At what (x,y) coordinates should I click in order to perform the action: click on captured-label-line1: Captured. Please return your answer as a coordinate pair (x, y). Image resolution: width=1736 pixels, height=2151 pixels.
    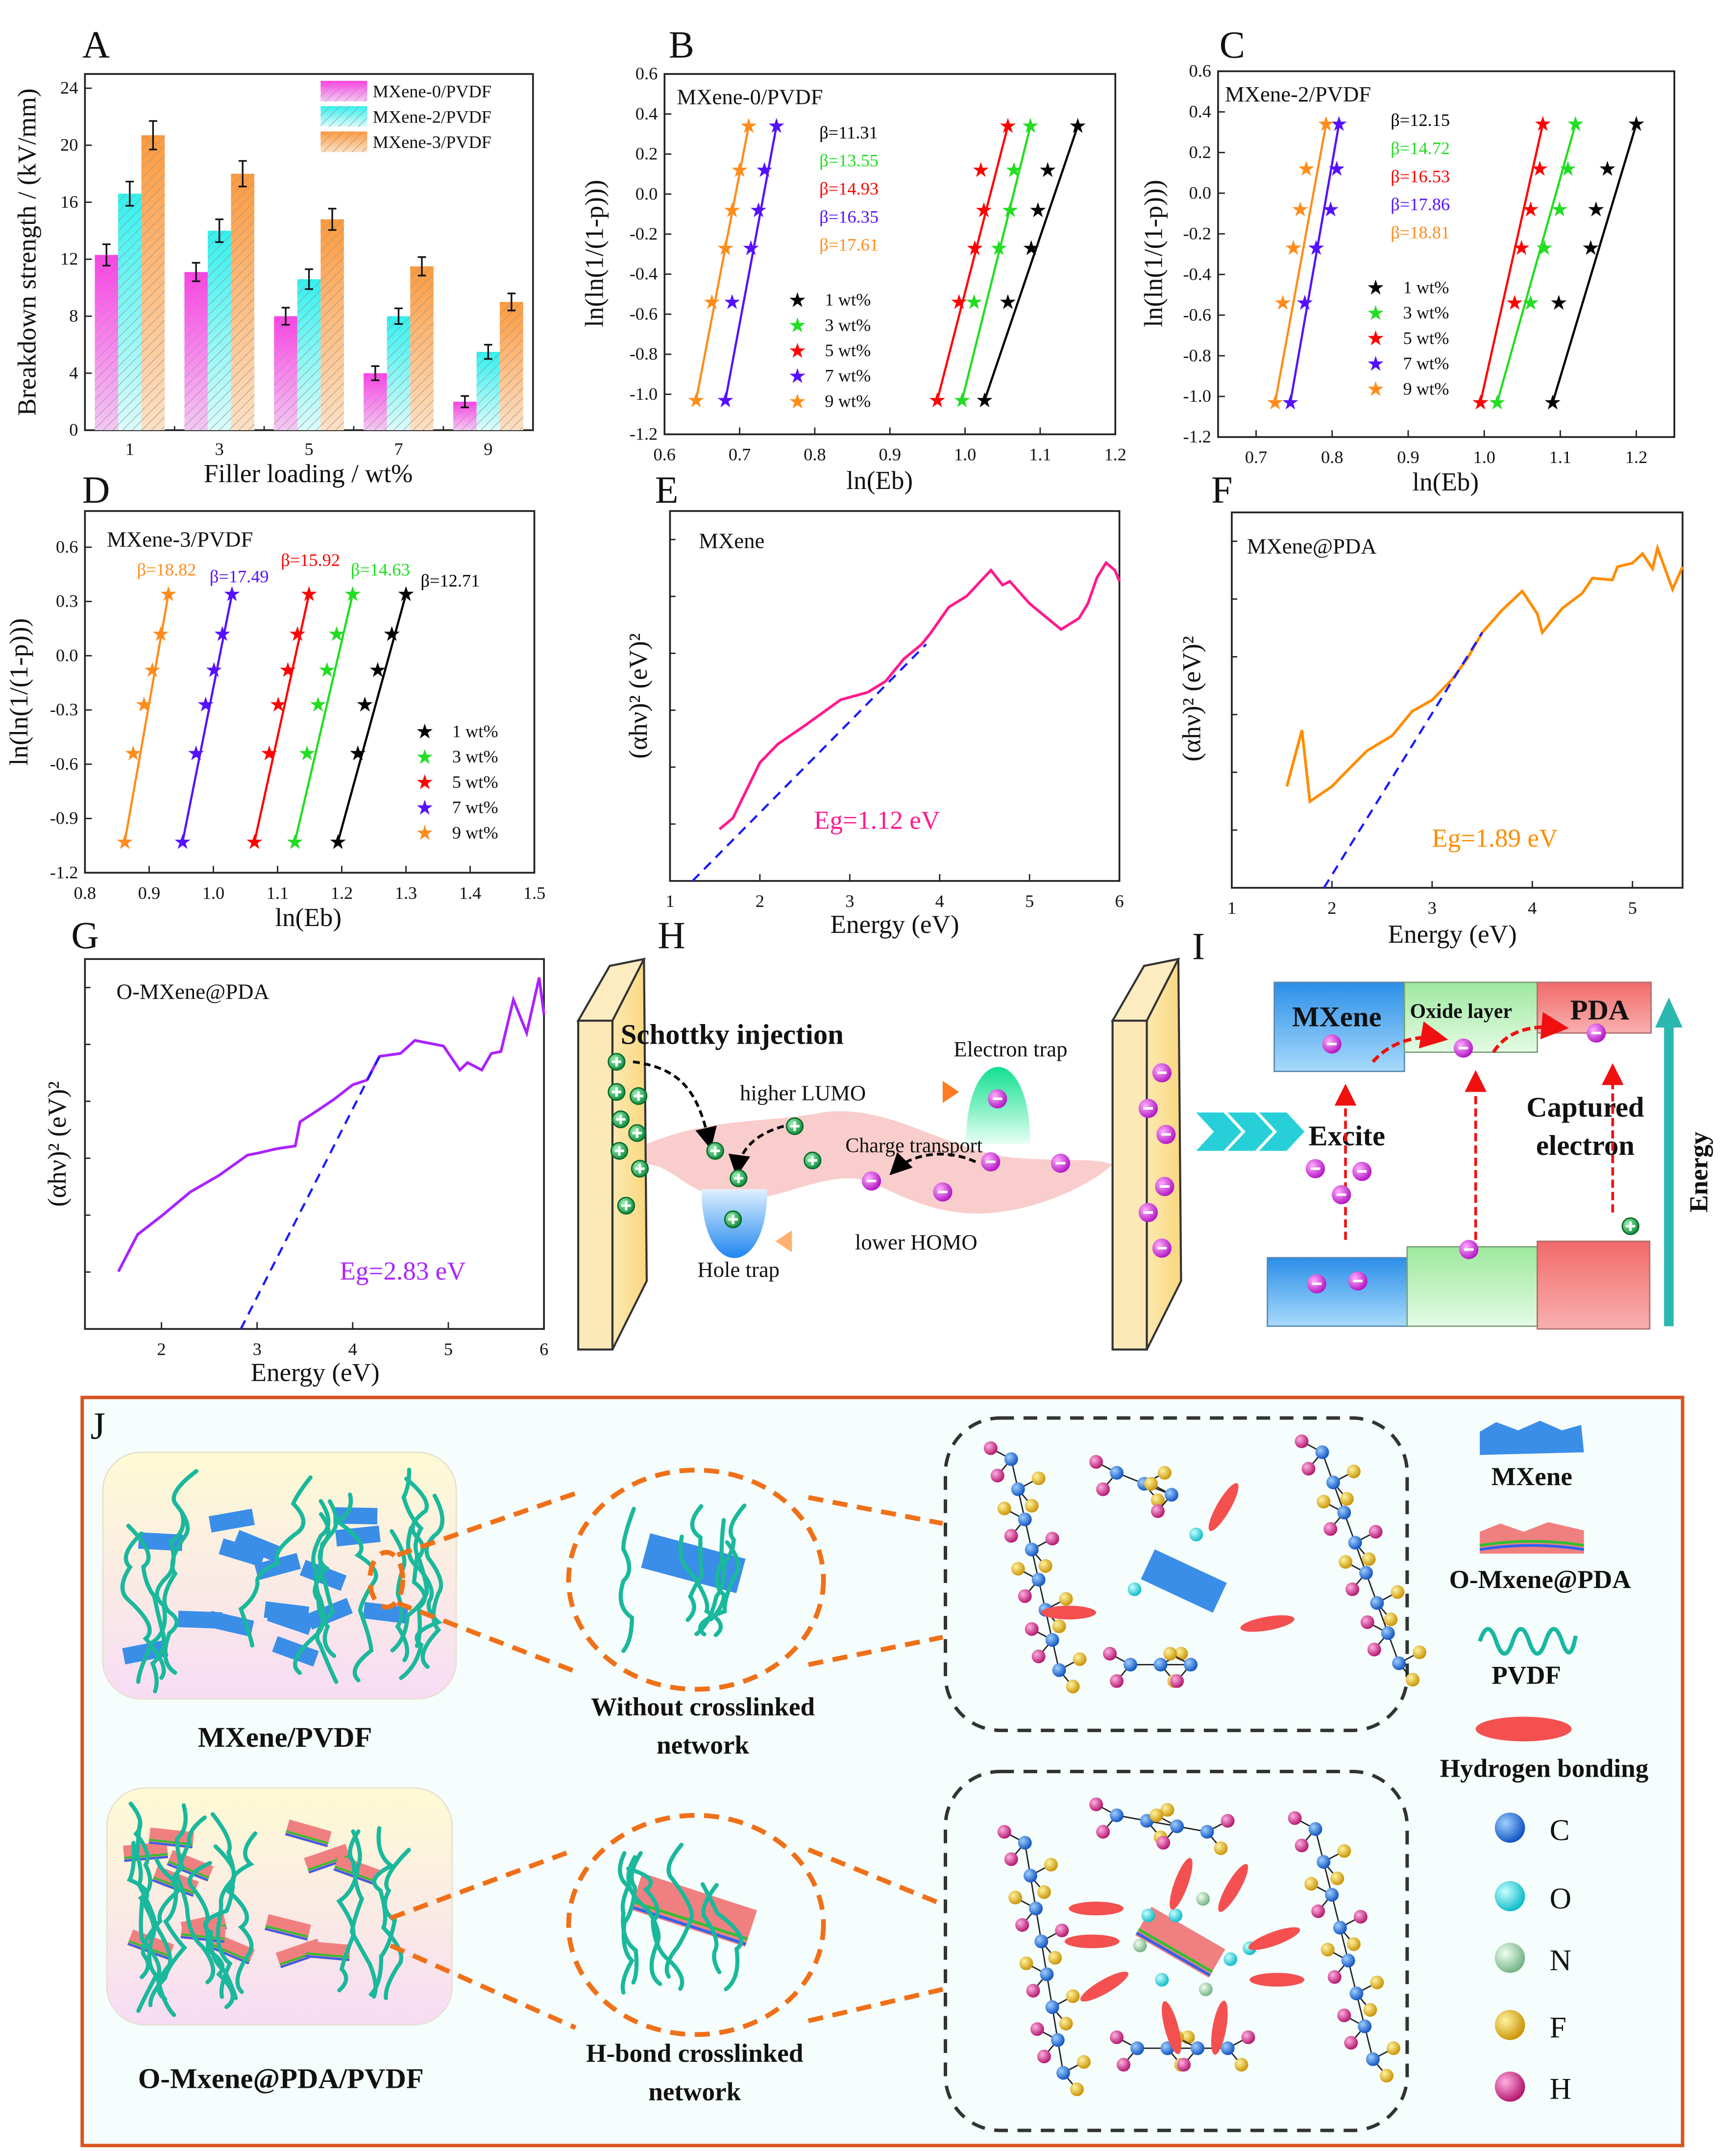
    Looking at the image, I should click on (1585, 1107).